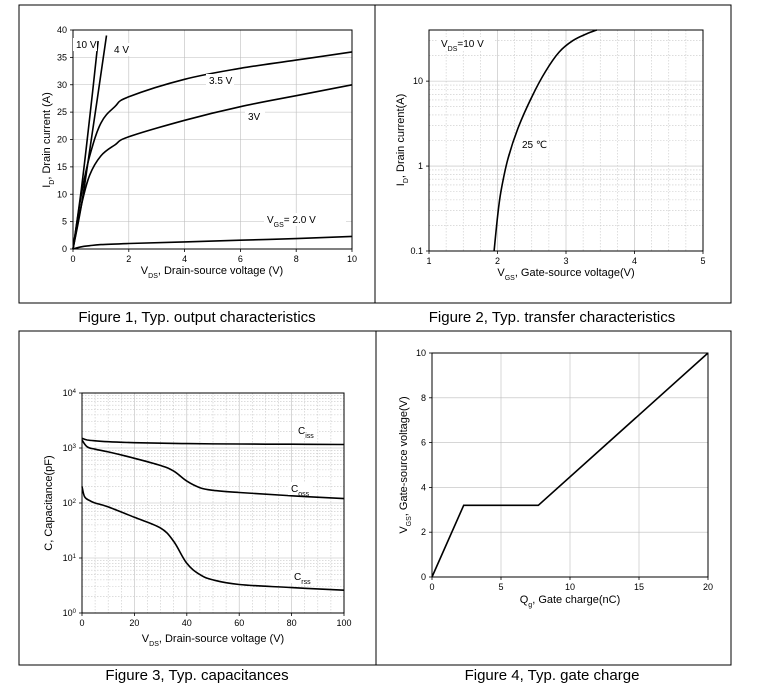 This screenshot has width=757, height=691. I want to click on y-tick-label: 4, so click(423, 487).